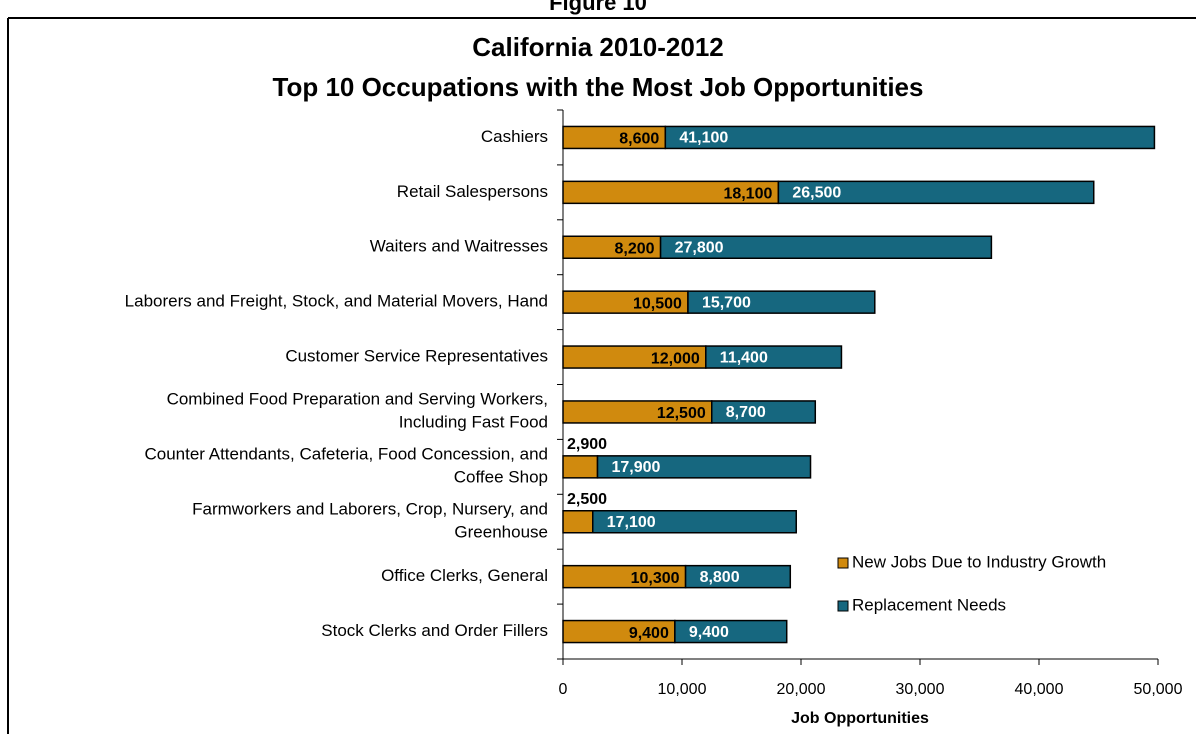 The width and height of the screenshot is (1196, 734). I want to click on data-label: 18,100, so click(747, 194).